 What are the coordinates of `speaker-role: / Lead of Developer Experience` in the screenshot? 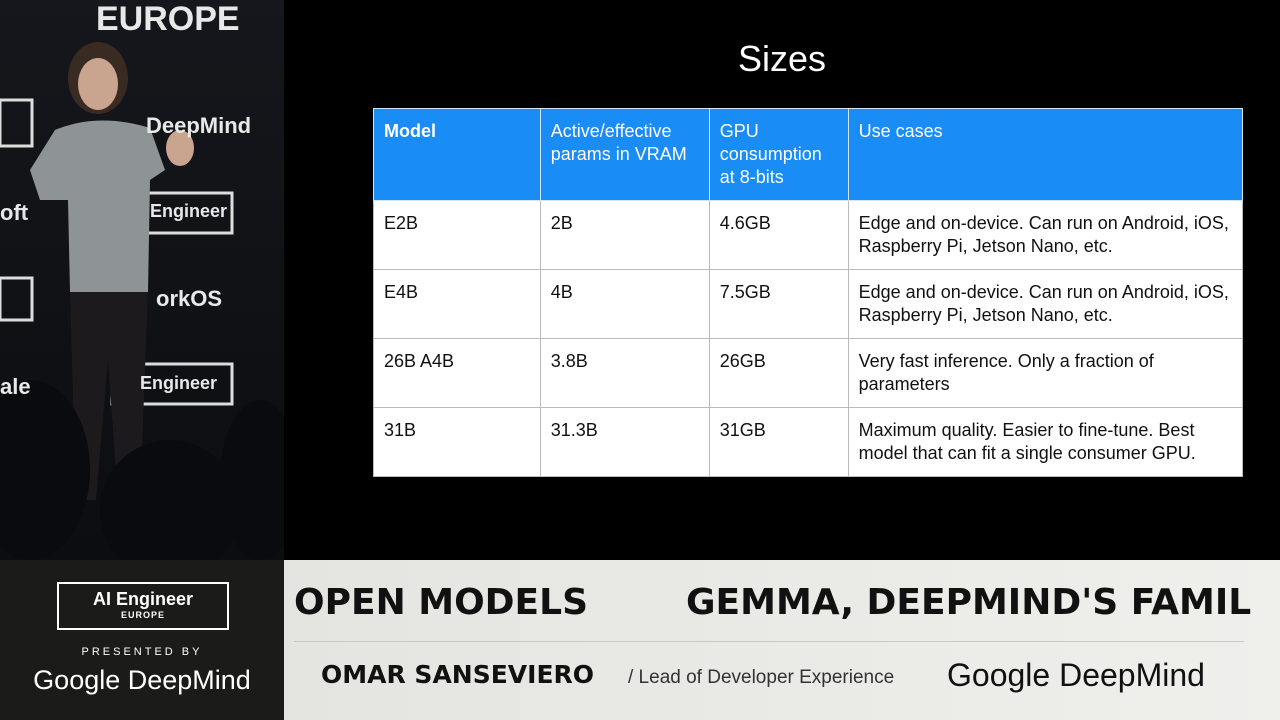 It's located at (761, 677).